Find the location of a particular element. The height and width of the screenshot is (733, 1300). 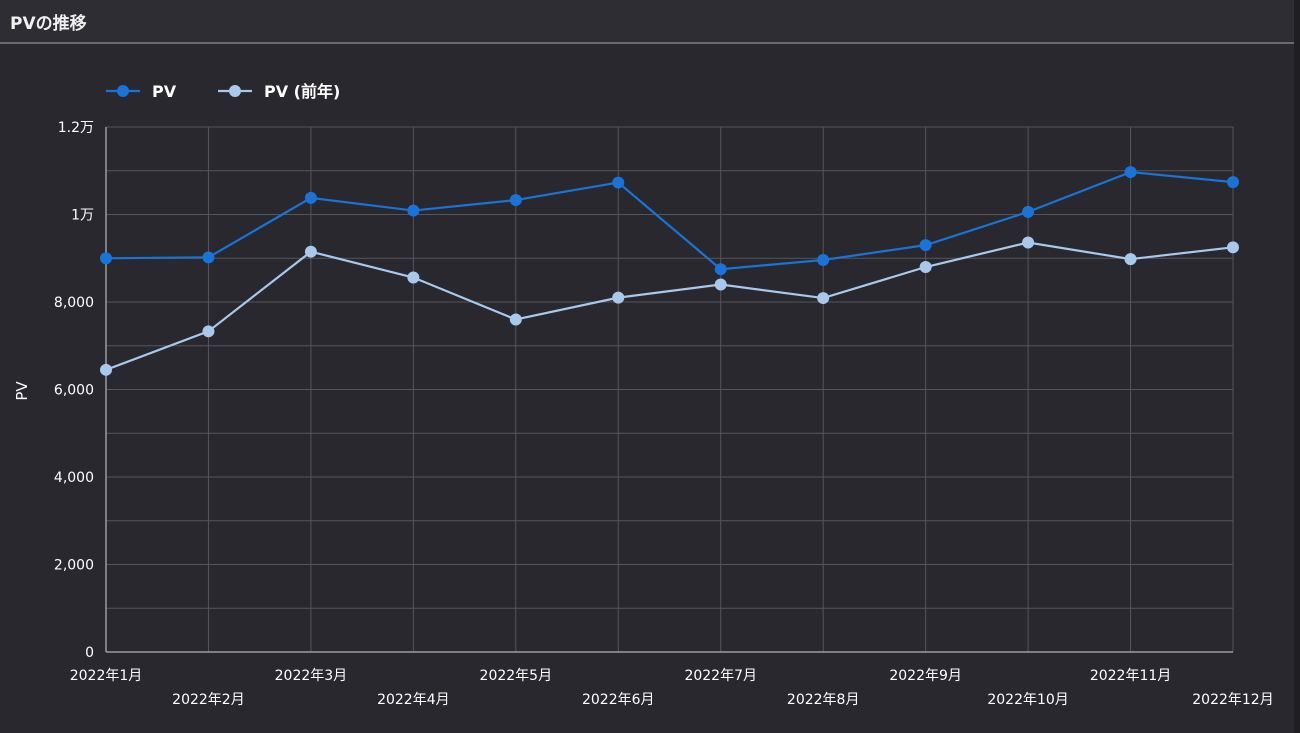

y-axis-label: PV is located at coordinates (22, 391).